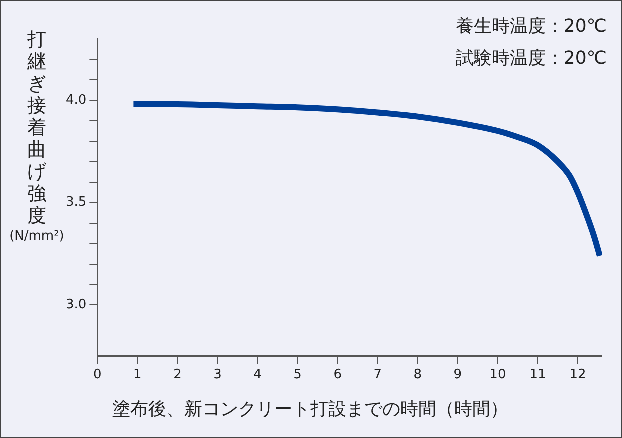  I want to click on x-tick-label: 2, so click(178, 375).